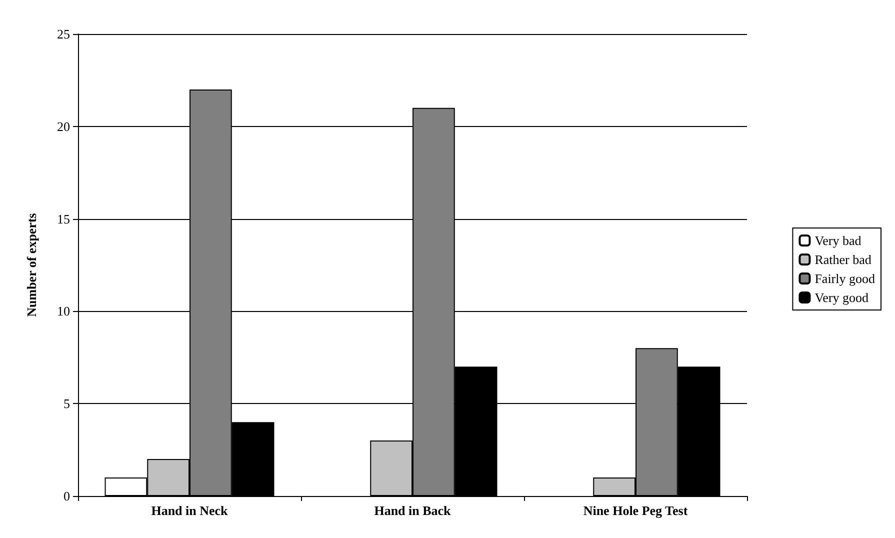 The image size is (895, 538). Describe the element at coordinates (841, 297) in the screenshot. I see `legend-label: Very good` at that location.